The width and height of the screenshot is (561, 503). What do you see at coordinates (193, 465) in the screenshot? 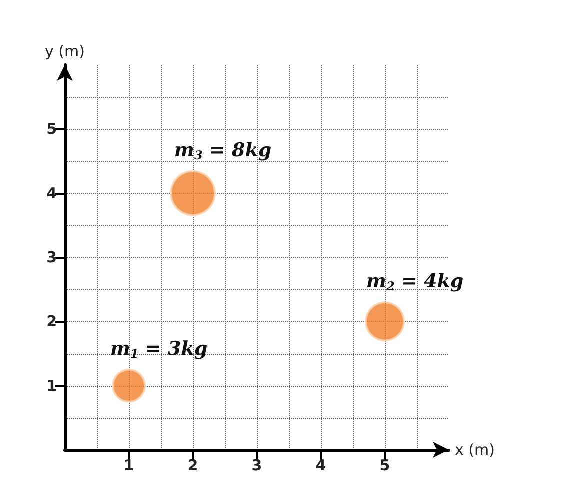
I see `x-tick-label: 2` at bounding box center [193, 465].